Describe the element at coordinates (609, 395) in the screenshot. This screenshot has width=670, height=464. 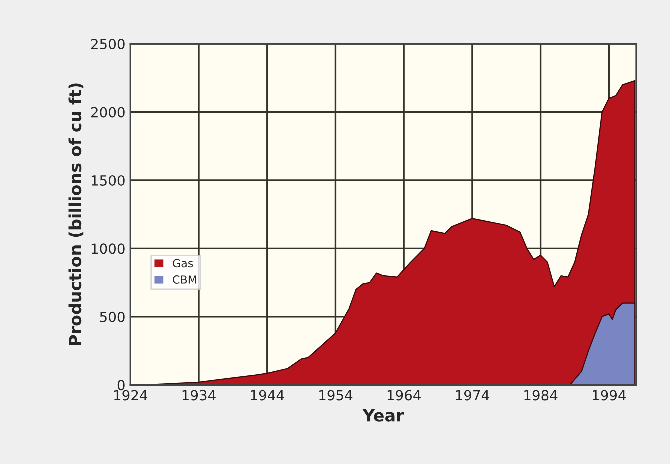
I see `x-tick-label: 1994` at that location.